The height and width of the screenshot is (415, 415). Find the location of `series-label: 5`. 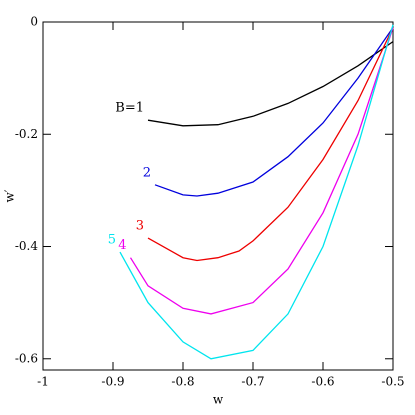

series-label: 5 is located at coordinates (112, 240).